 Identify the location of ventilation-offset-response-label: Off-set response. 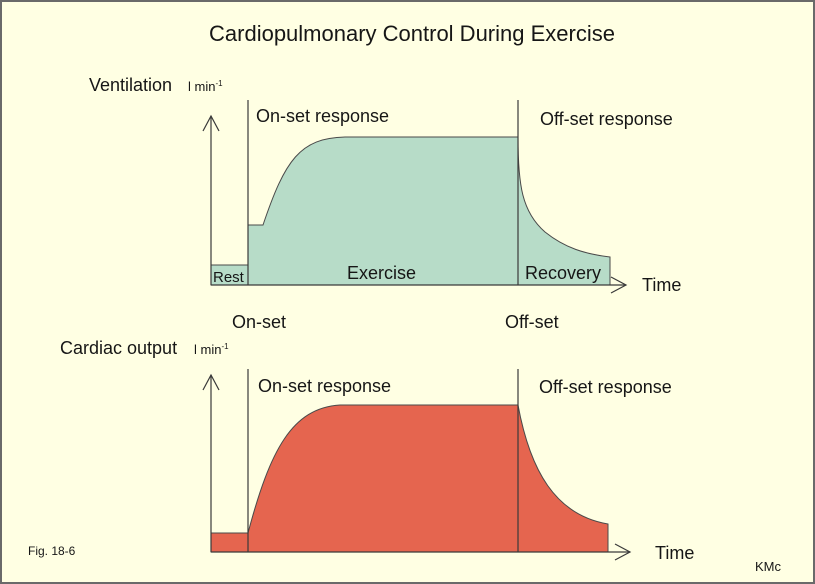
(606, 119).